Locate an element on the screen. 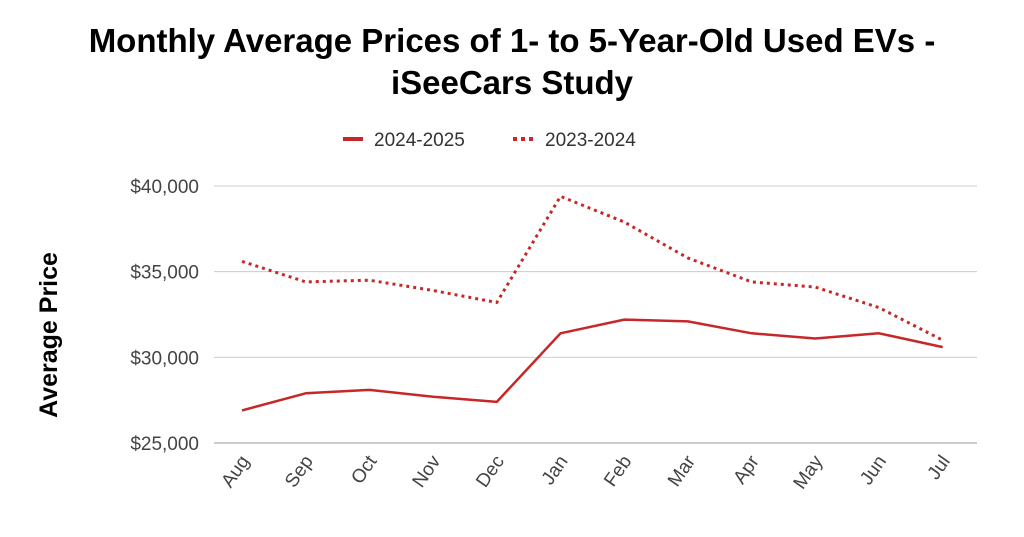 The image size is (1024, 537). y-axis-label: Average Price is located at coordinates (49, 335).